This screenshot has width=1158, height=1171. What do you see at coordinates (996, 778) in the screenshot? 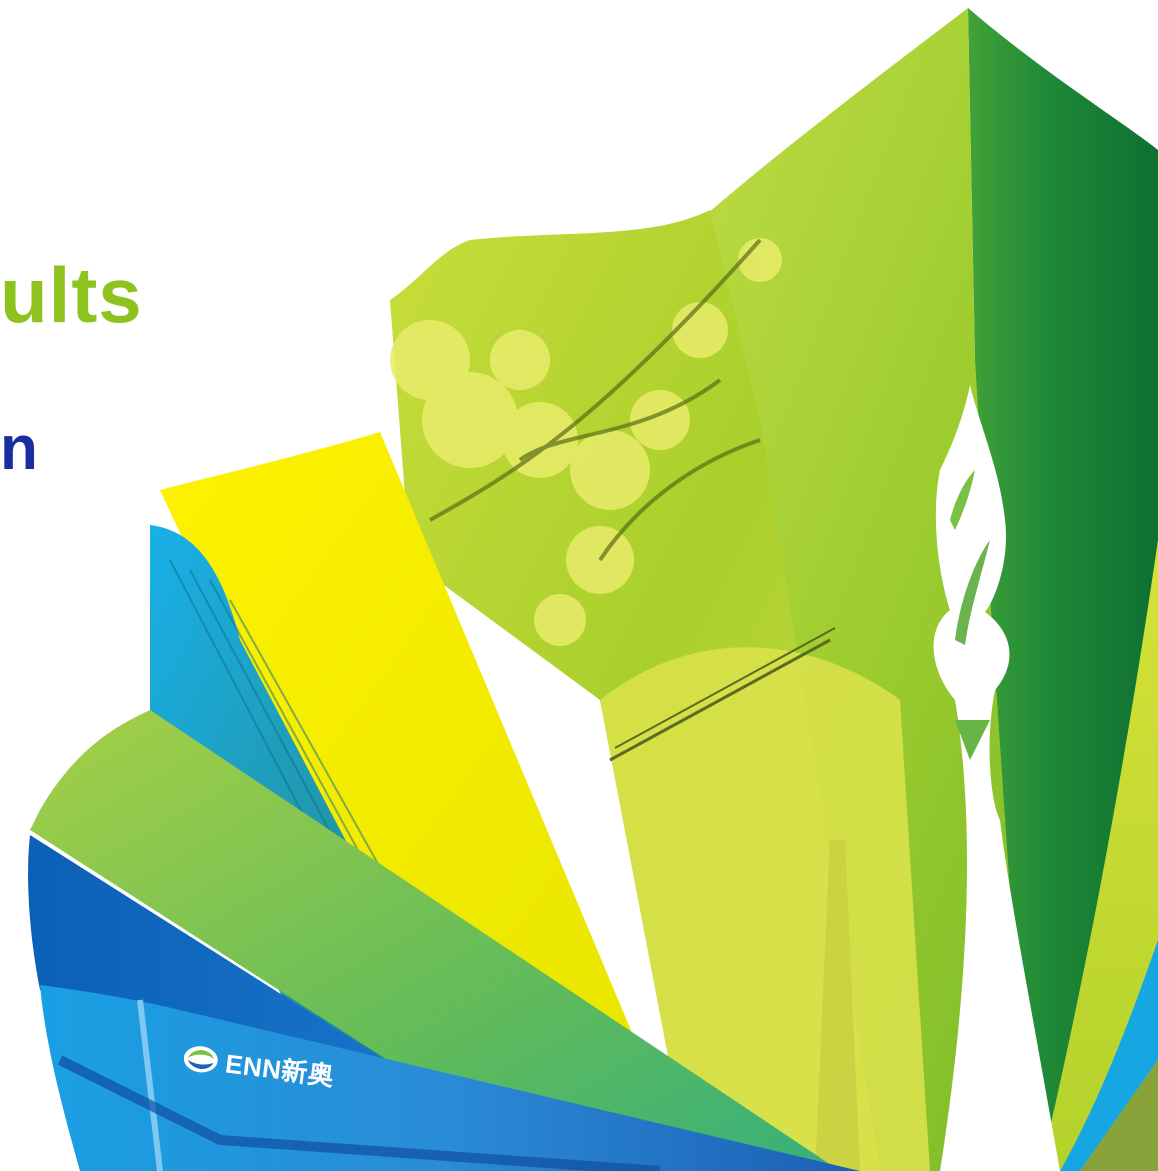
I see `flame-icon` at bounding box center [996, 778].